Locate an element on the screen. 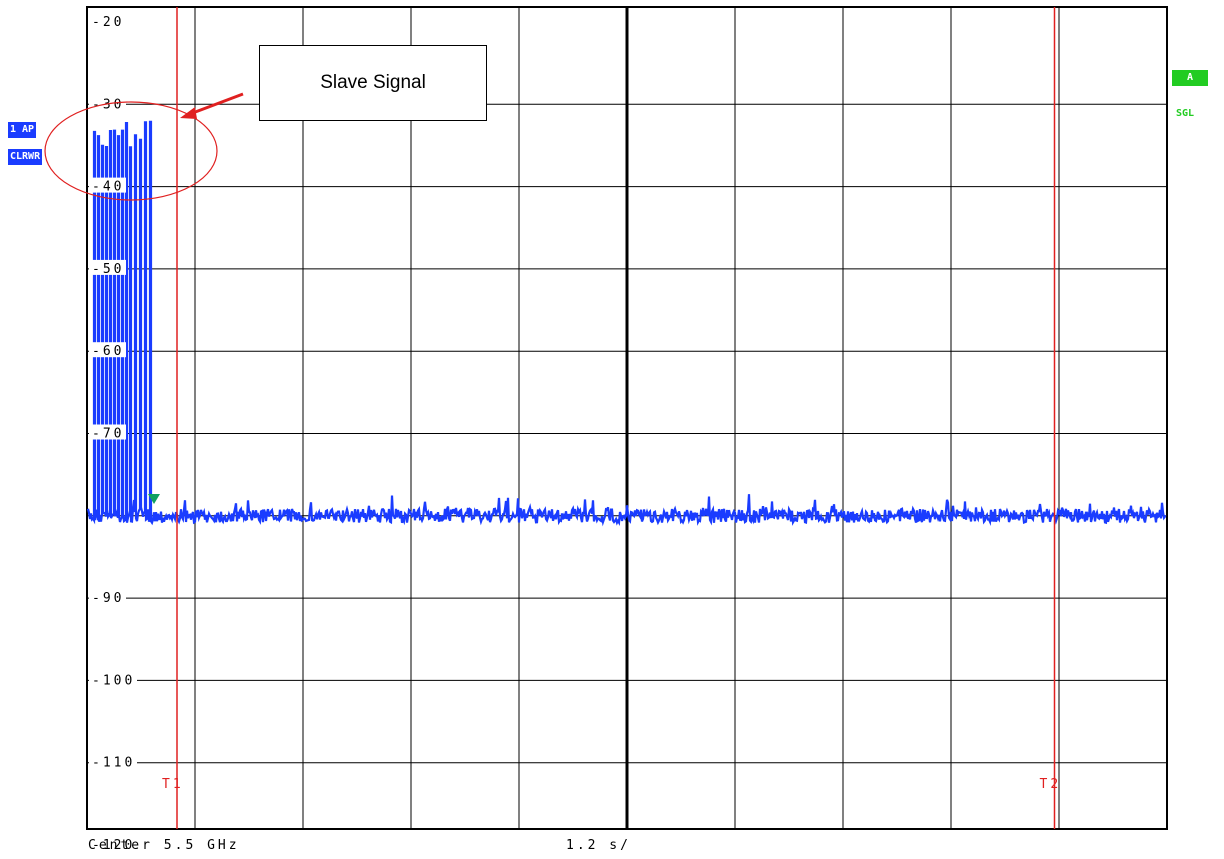 The width and height of the screenshot is (1224, 859). y-tick-label: -100 is located at coordinates (113, 680).